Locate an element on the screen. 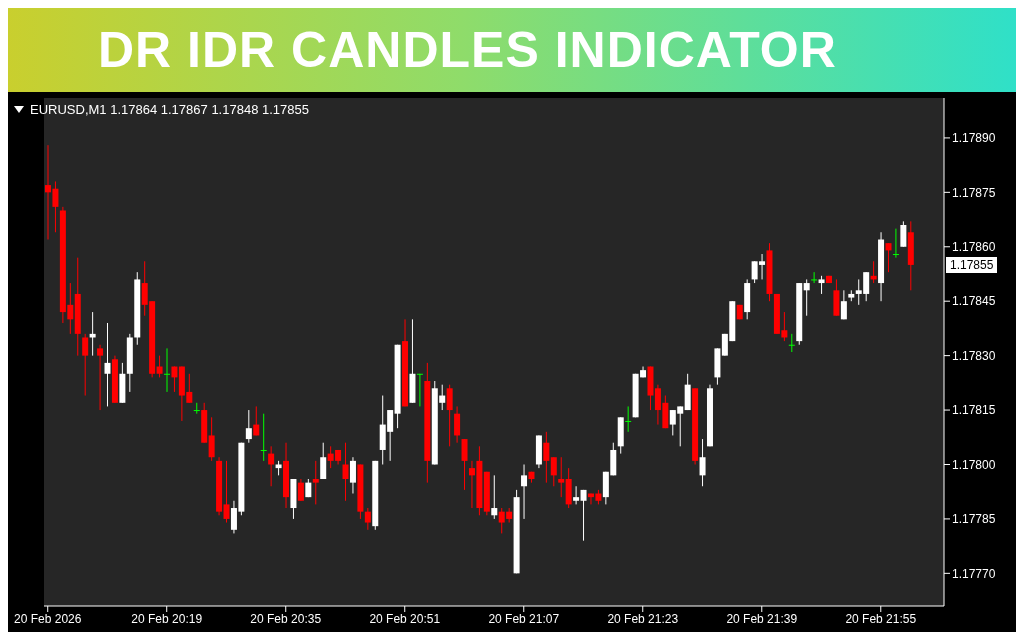  x-tick-label: 20 Feb 21:55 is located at coordinates (881, 618).